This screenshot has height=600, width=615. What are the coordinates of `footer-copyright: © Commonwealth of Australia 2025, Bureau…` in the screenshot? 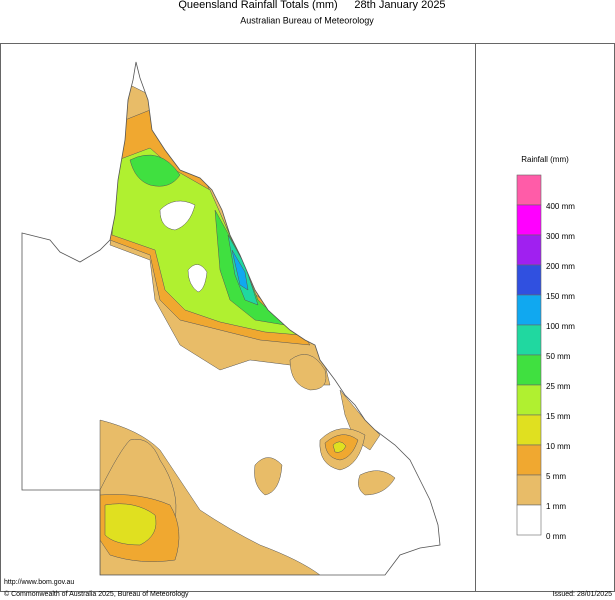 It's located at (96, 594).